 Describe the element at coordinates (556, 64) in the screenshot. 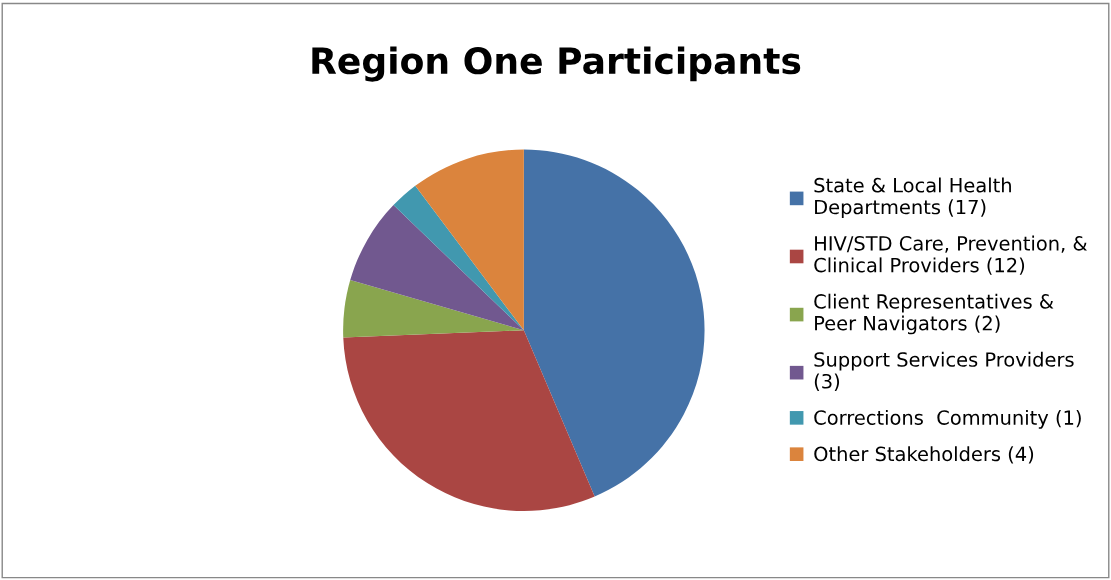

I see `chart-title: Region One Participants` at that location.